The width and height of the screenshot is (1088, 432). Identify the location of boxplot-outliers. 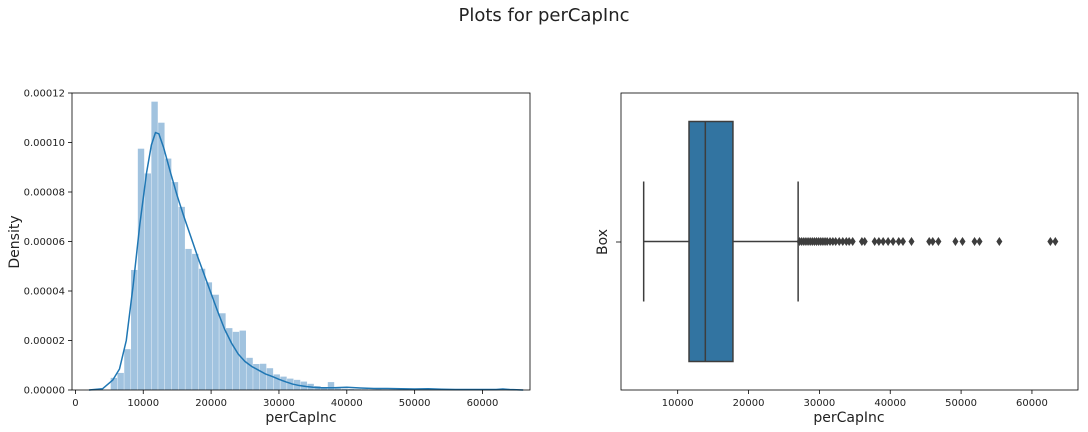
(927, 241).